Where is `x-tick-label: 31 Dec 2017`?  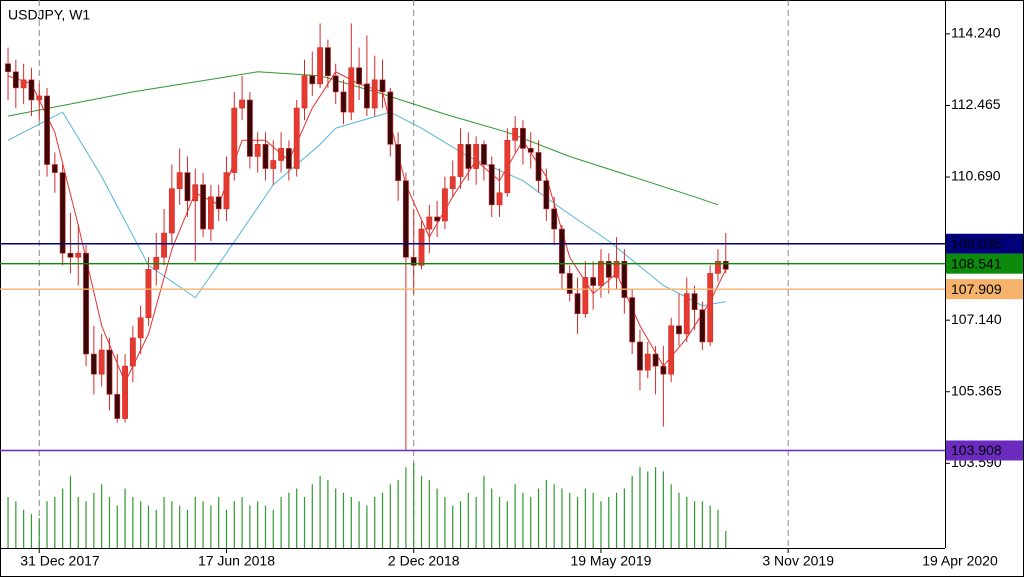 x-tick-label: 31 Dec 2017 is located at coordinates (60, 561).